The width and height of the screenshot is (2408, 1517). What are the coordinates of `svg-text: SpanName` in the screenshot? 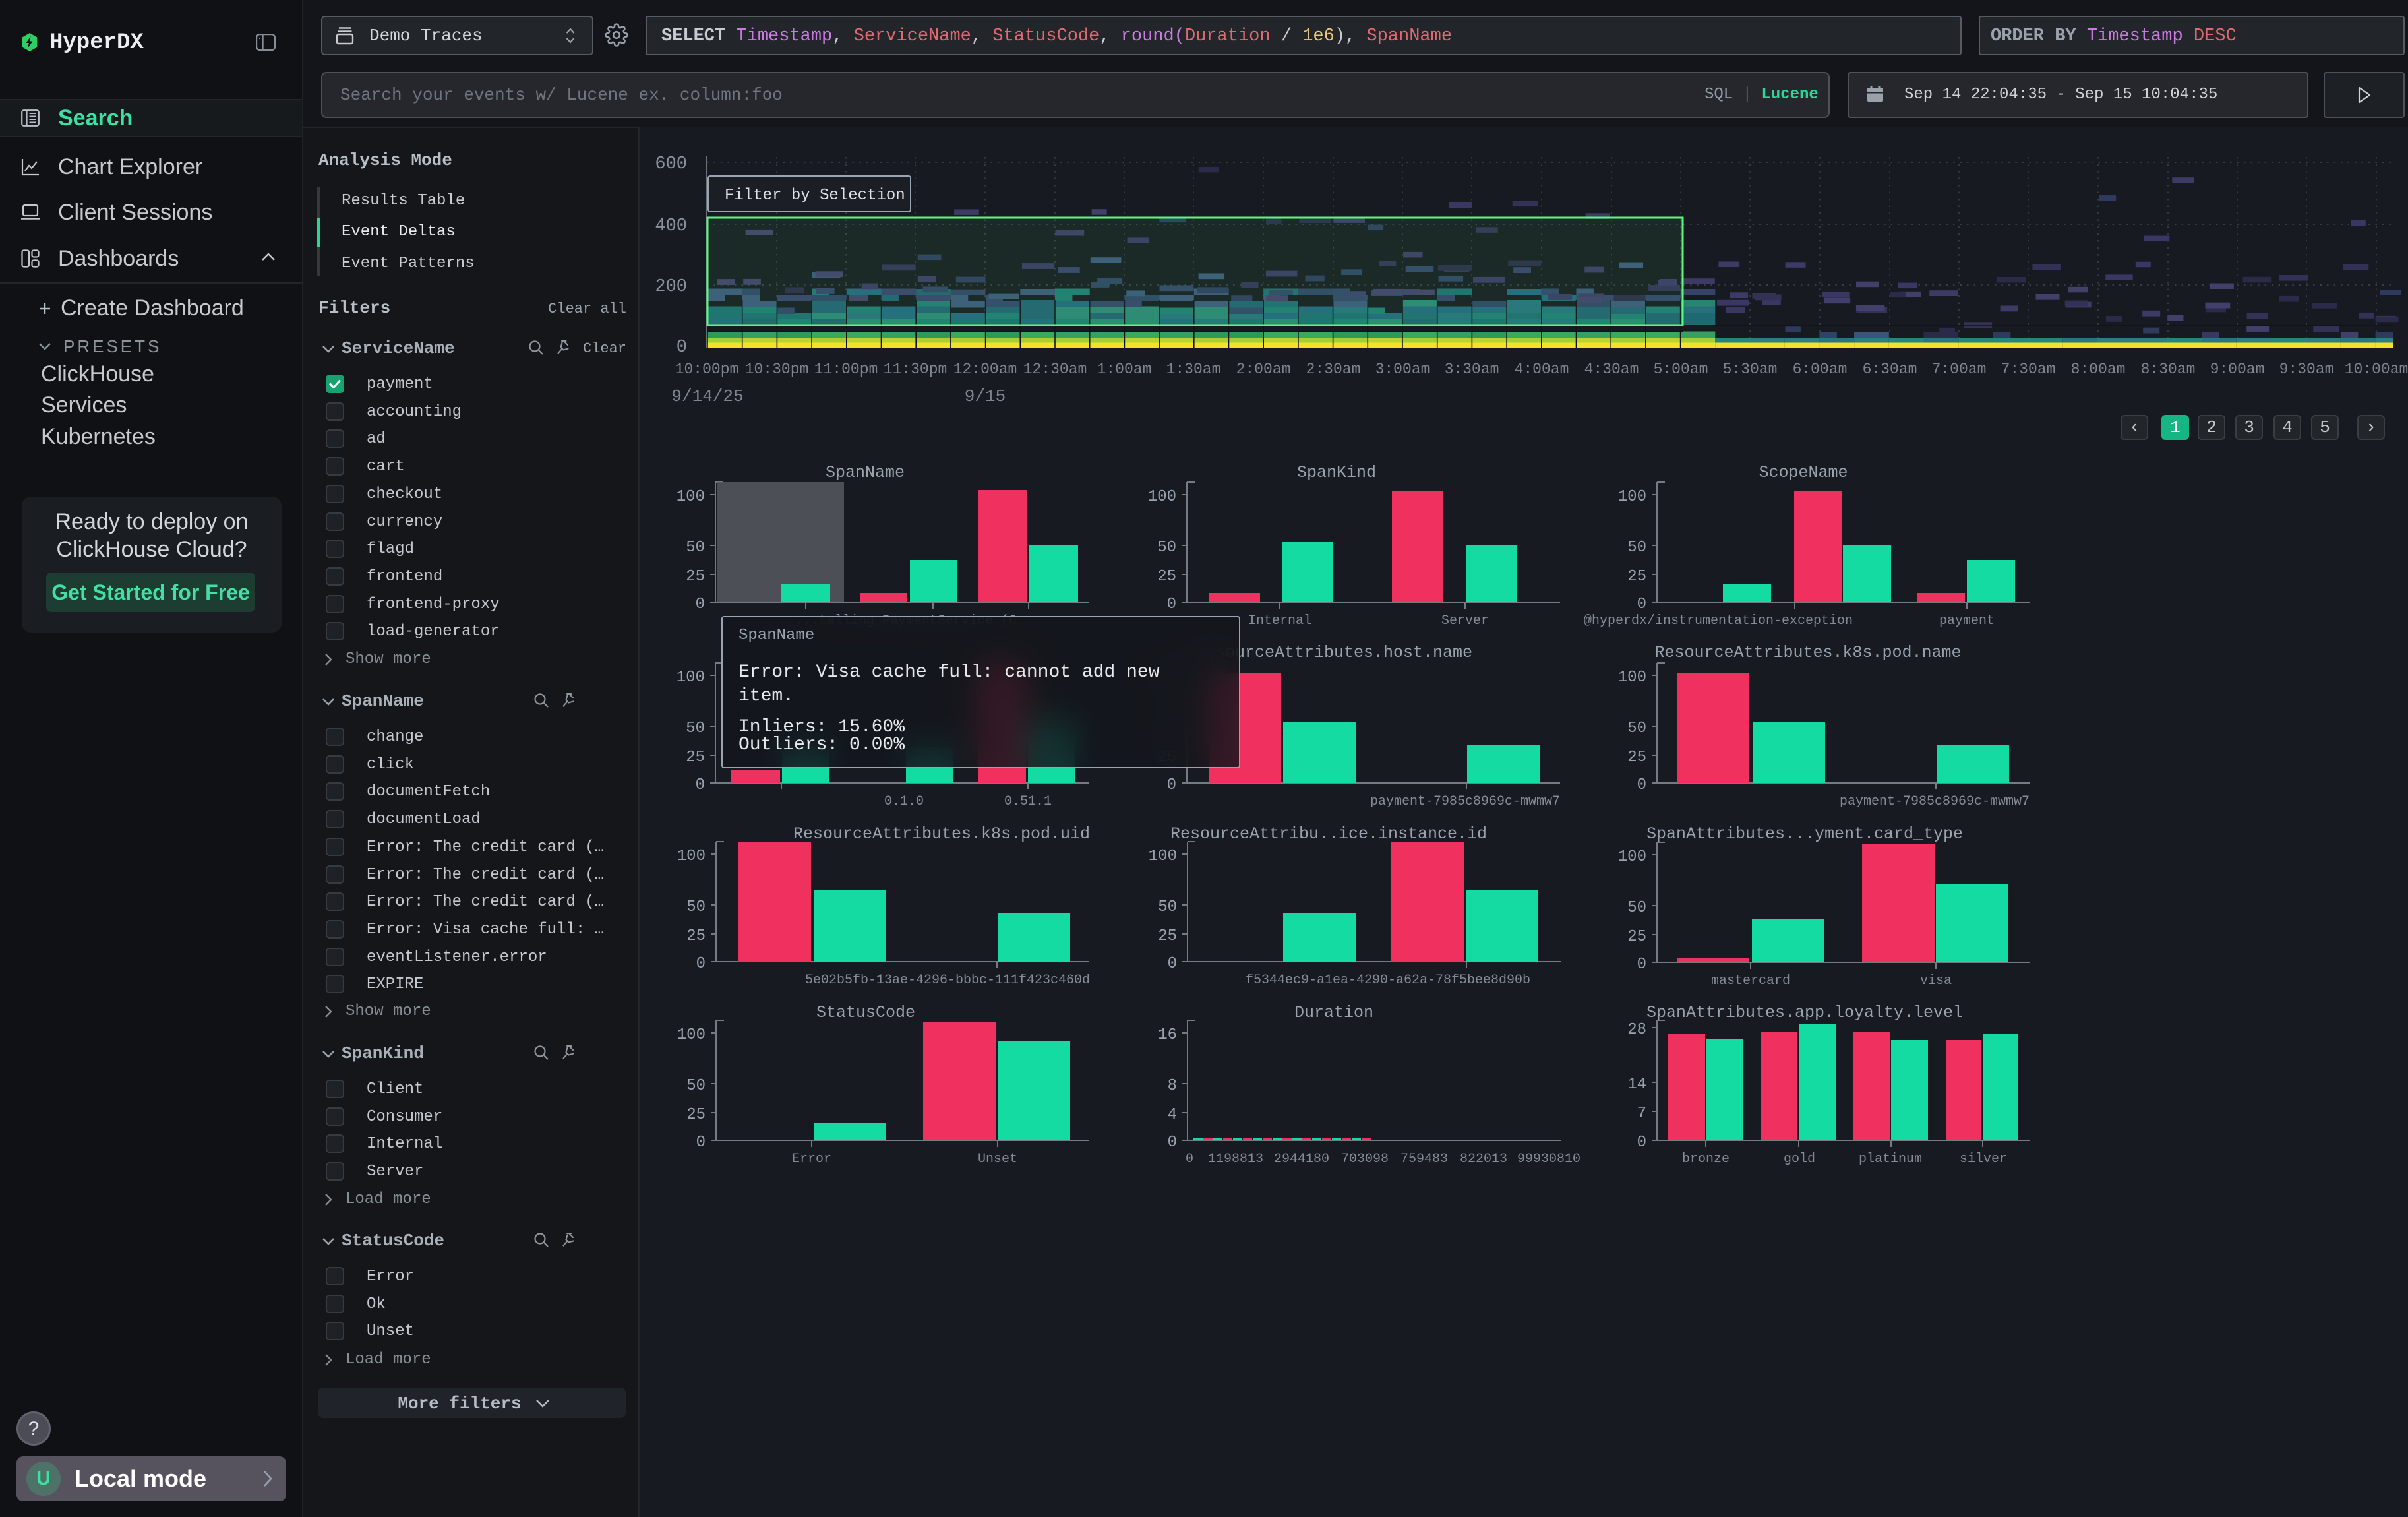 It's located at (866, 473).